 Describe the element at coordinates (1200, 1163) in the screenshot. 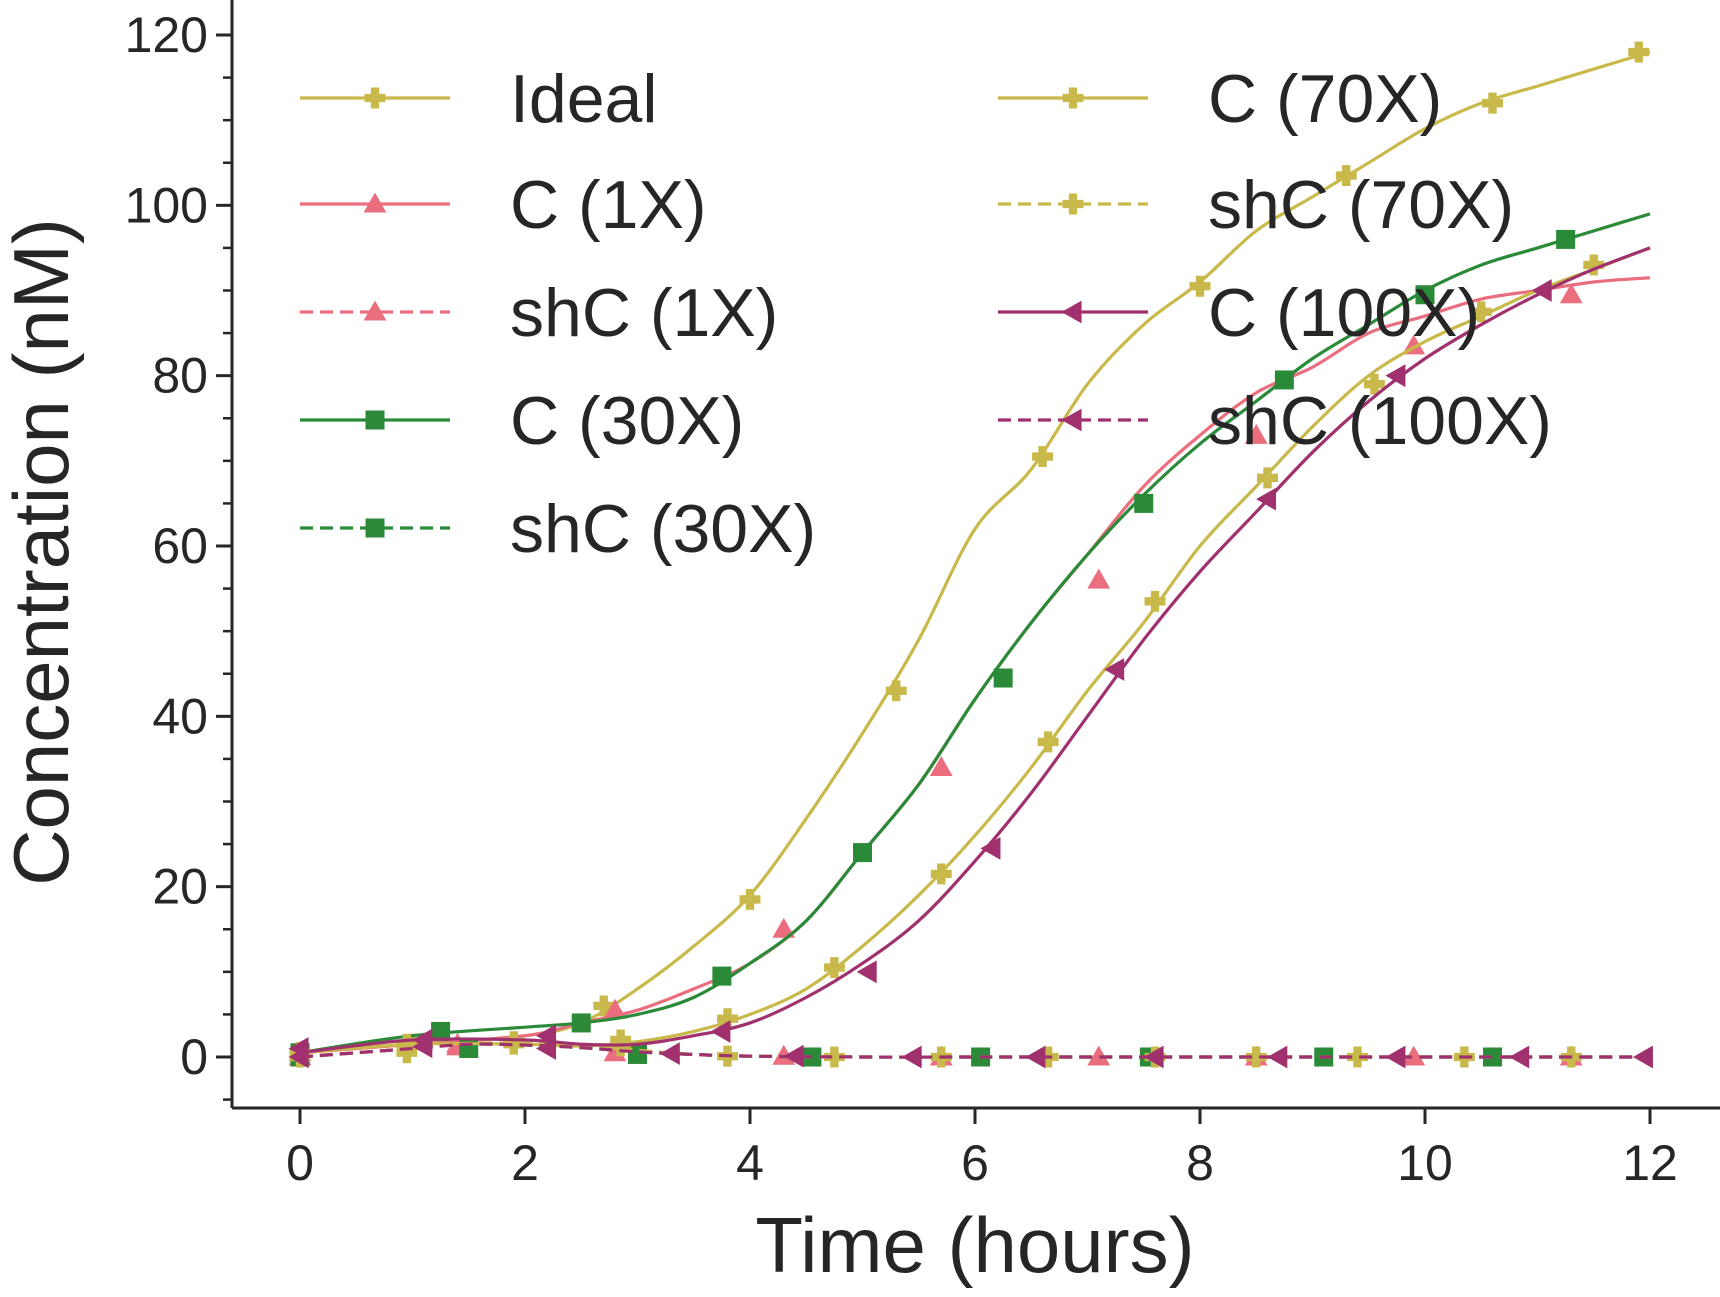

I see `x-tick-label: 8` at that location.